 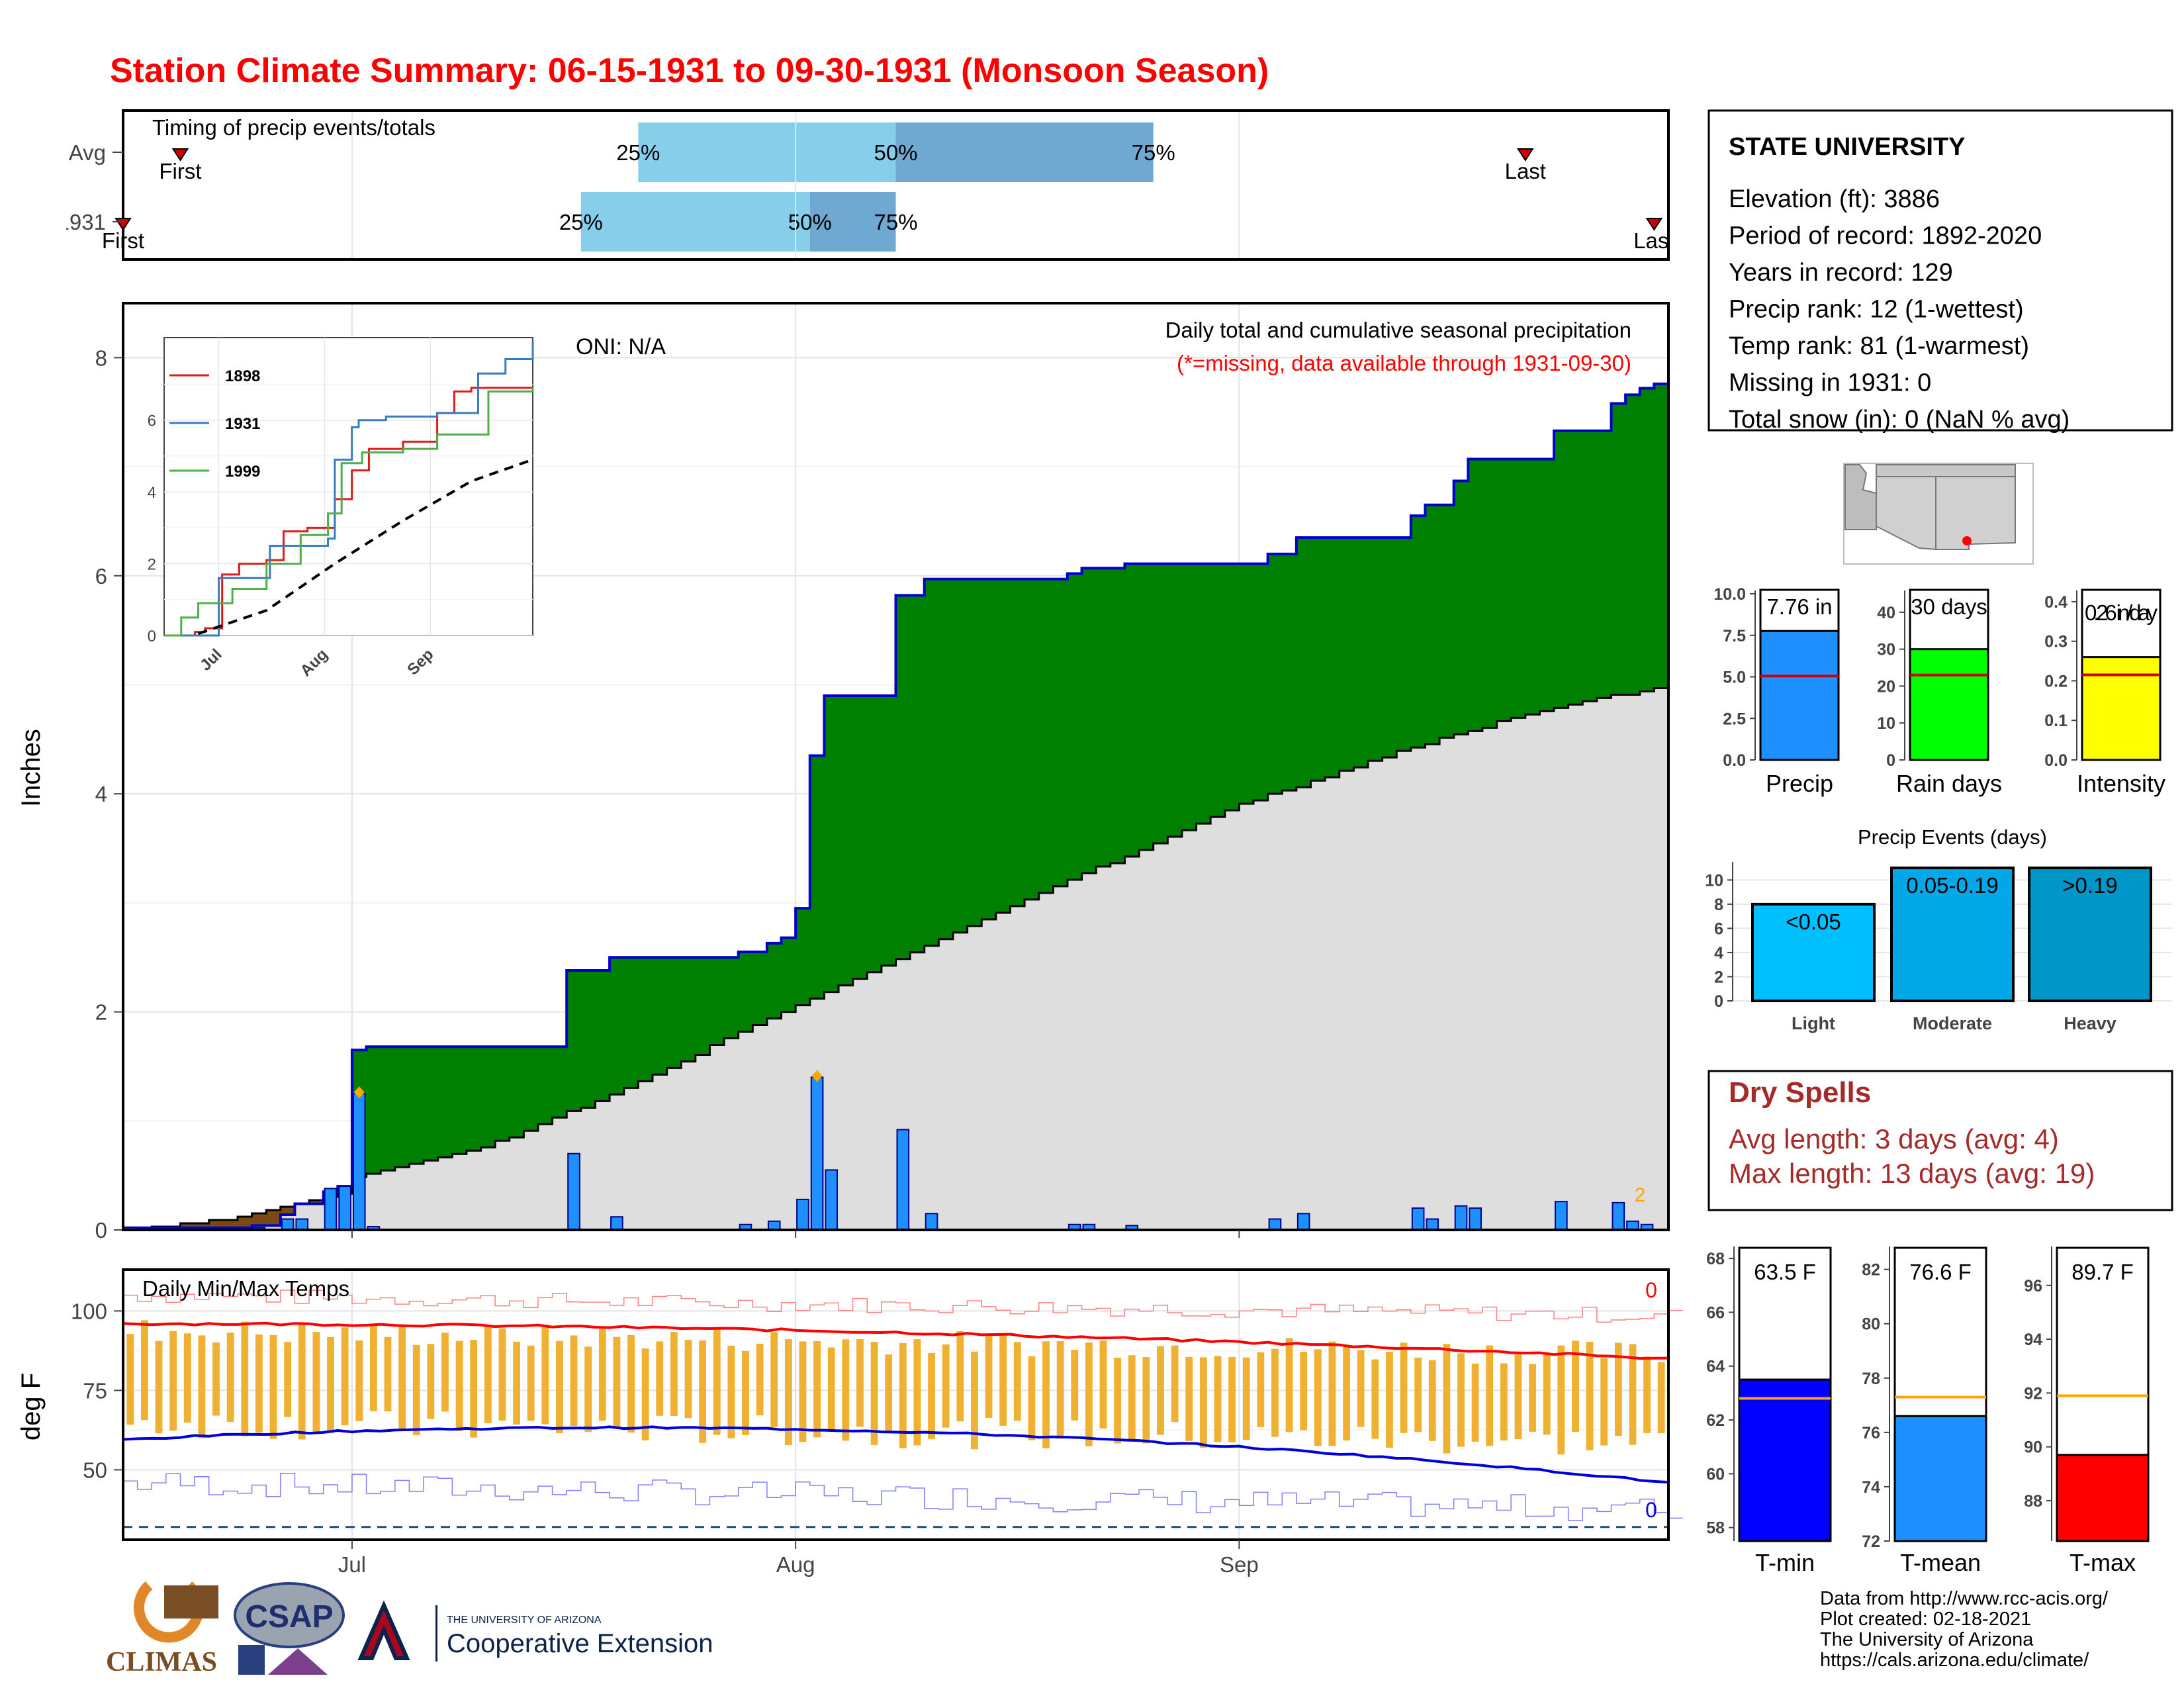 I want to click on mini-bar-value, so click(x=1800, y=695).